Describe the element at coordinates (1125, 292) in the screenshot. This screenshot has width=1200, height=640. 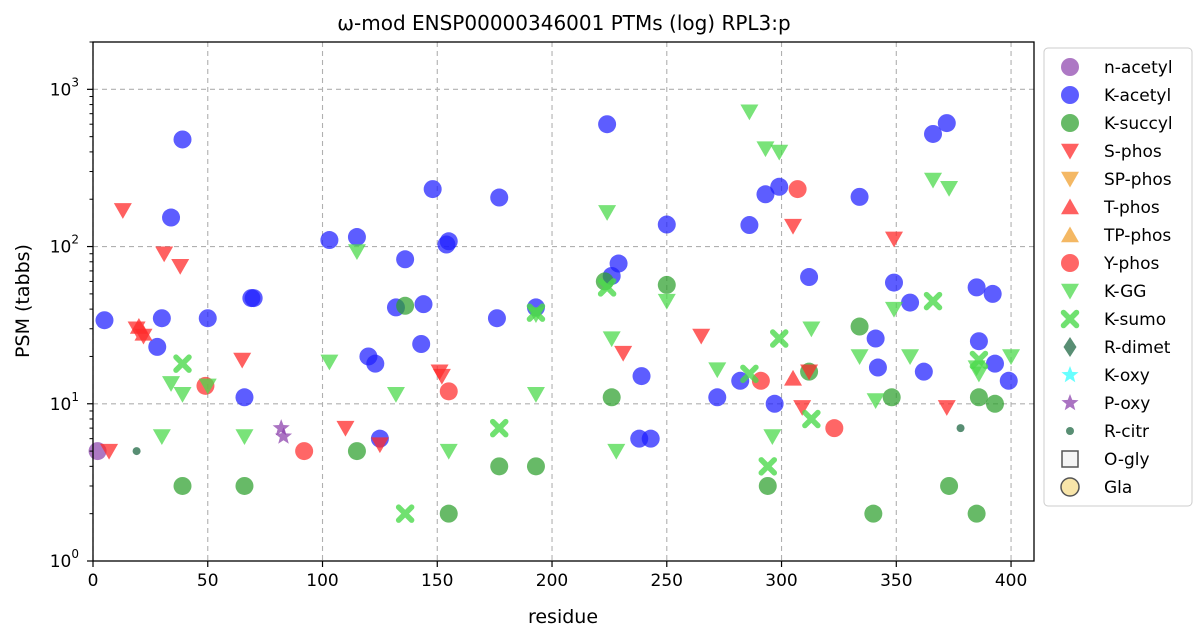
I see `legend-label-k-gg: K-GG` at that location.